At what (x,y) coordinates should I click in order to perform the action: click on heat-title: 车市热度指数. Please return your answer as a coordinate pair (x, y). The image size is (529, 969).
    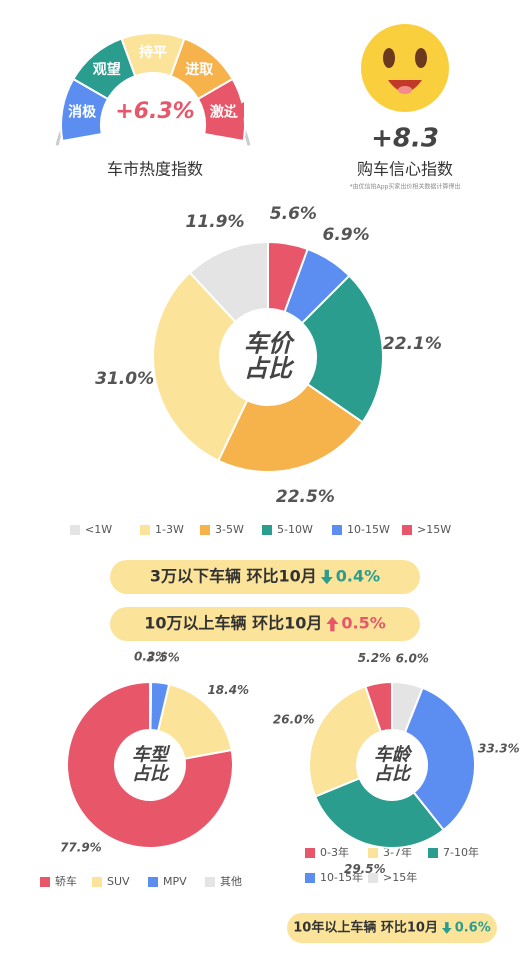
    Looking at the image, I should click on (155, 169).